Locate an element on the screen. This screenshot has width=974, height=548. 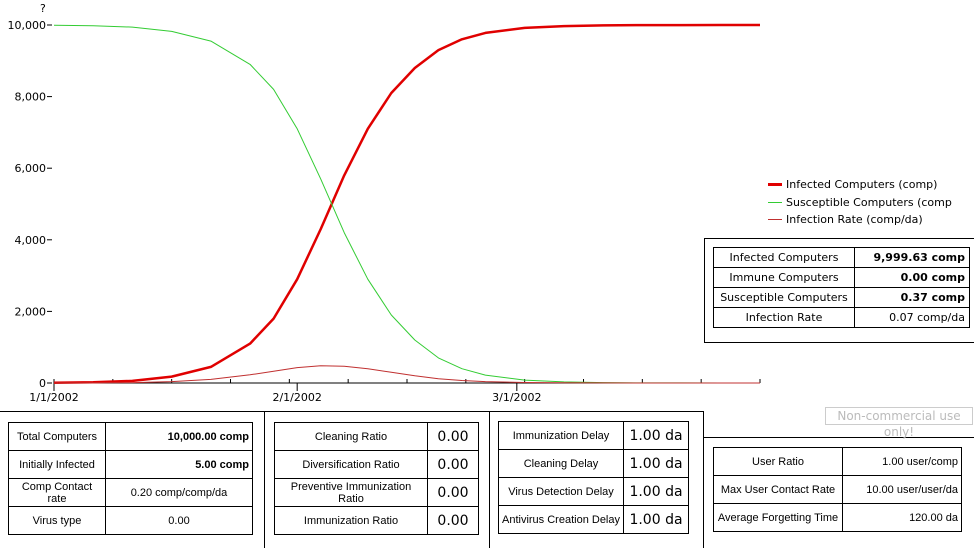
param-value: 10.00 user/user/da is located at coordinates (902, 489).